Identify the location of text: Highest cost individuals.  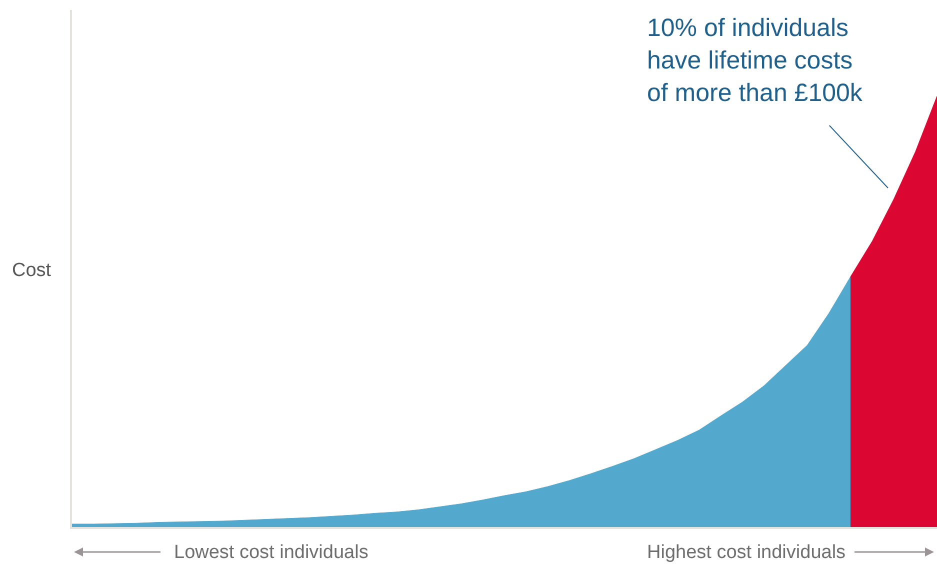
(746, 552).